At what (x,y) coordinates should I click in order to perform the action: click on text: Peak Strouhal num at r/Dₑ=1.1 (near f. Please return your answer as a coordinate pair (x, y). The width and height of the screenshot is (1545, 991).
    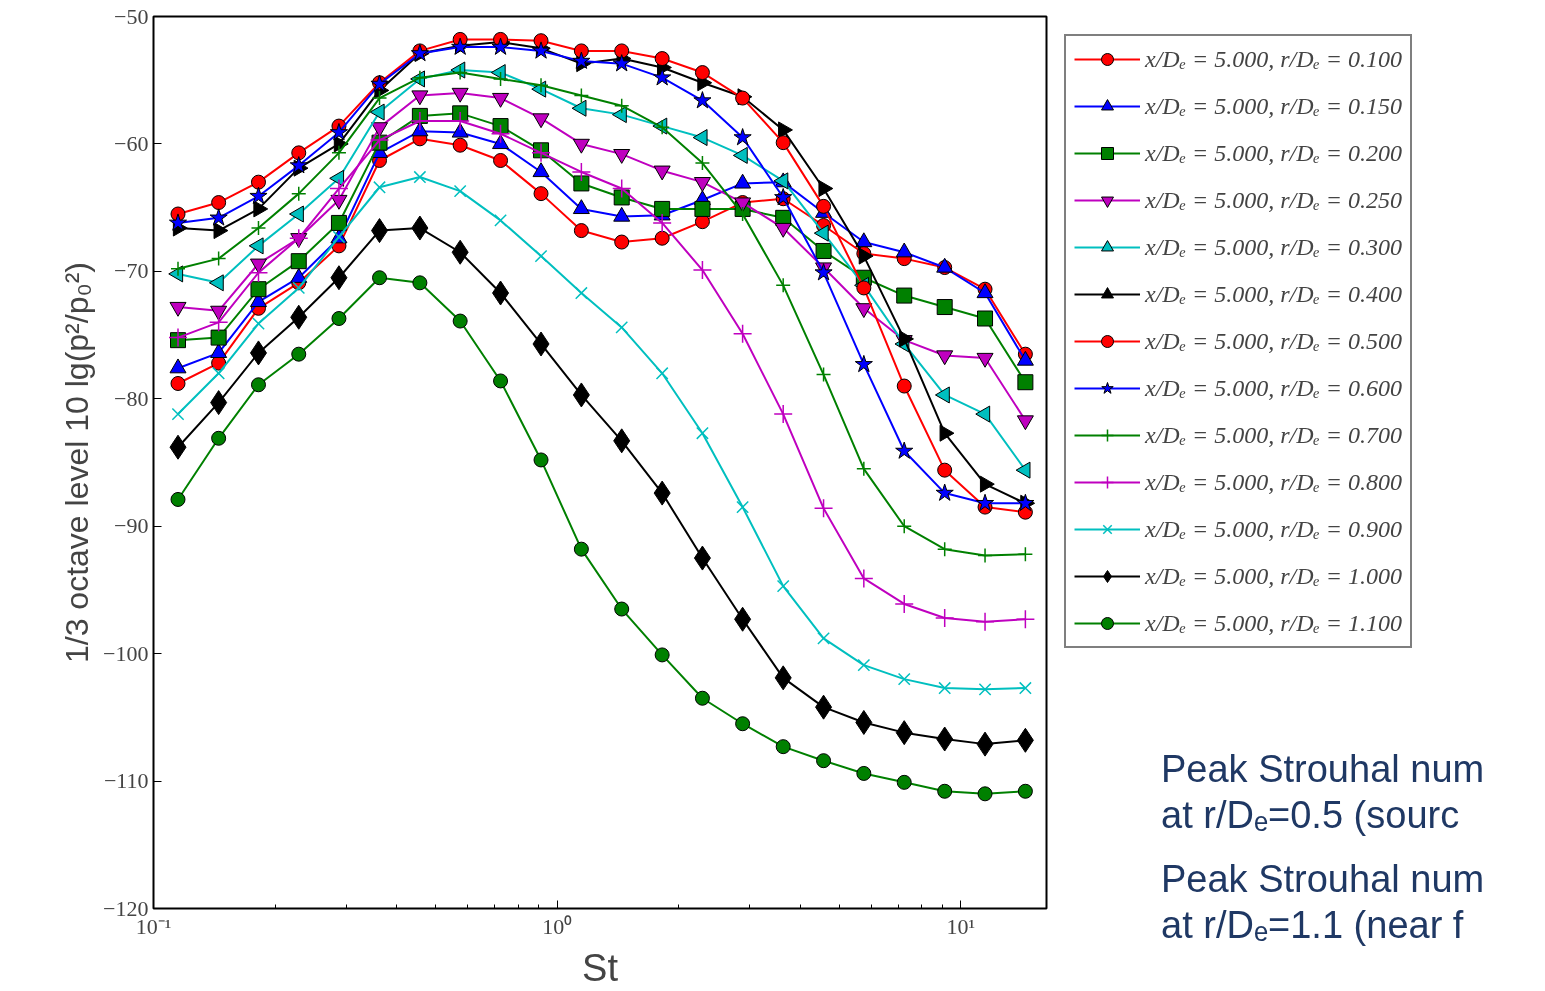
    Looking at the image, I should click on (1323, 902).